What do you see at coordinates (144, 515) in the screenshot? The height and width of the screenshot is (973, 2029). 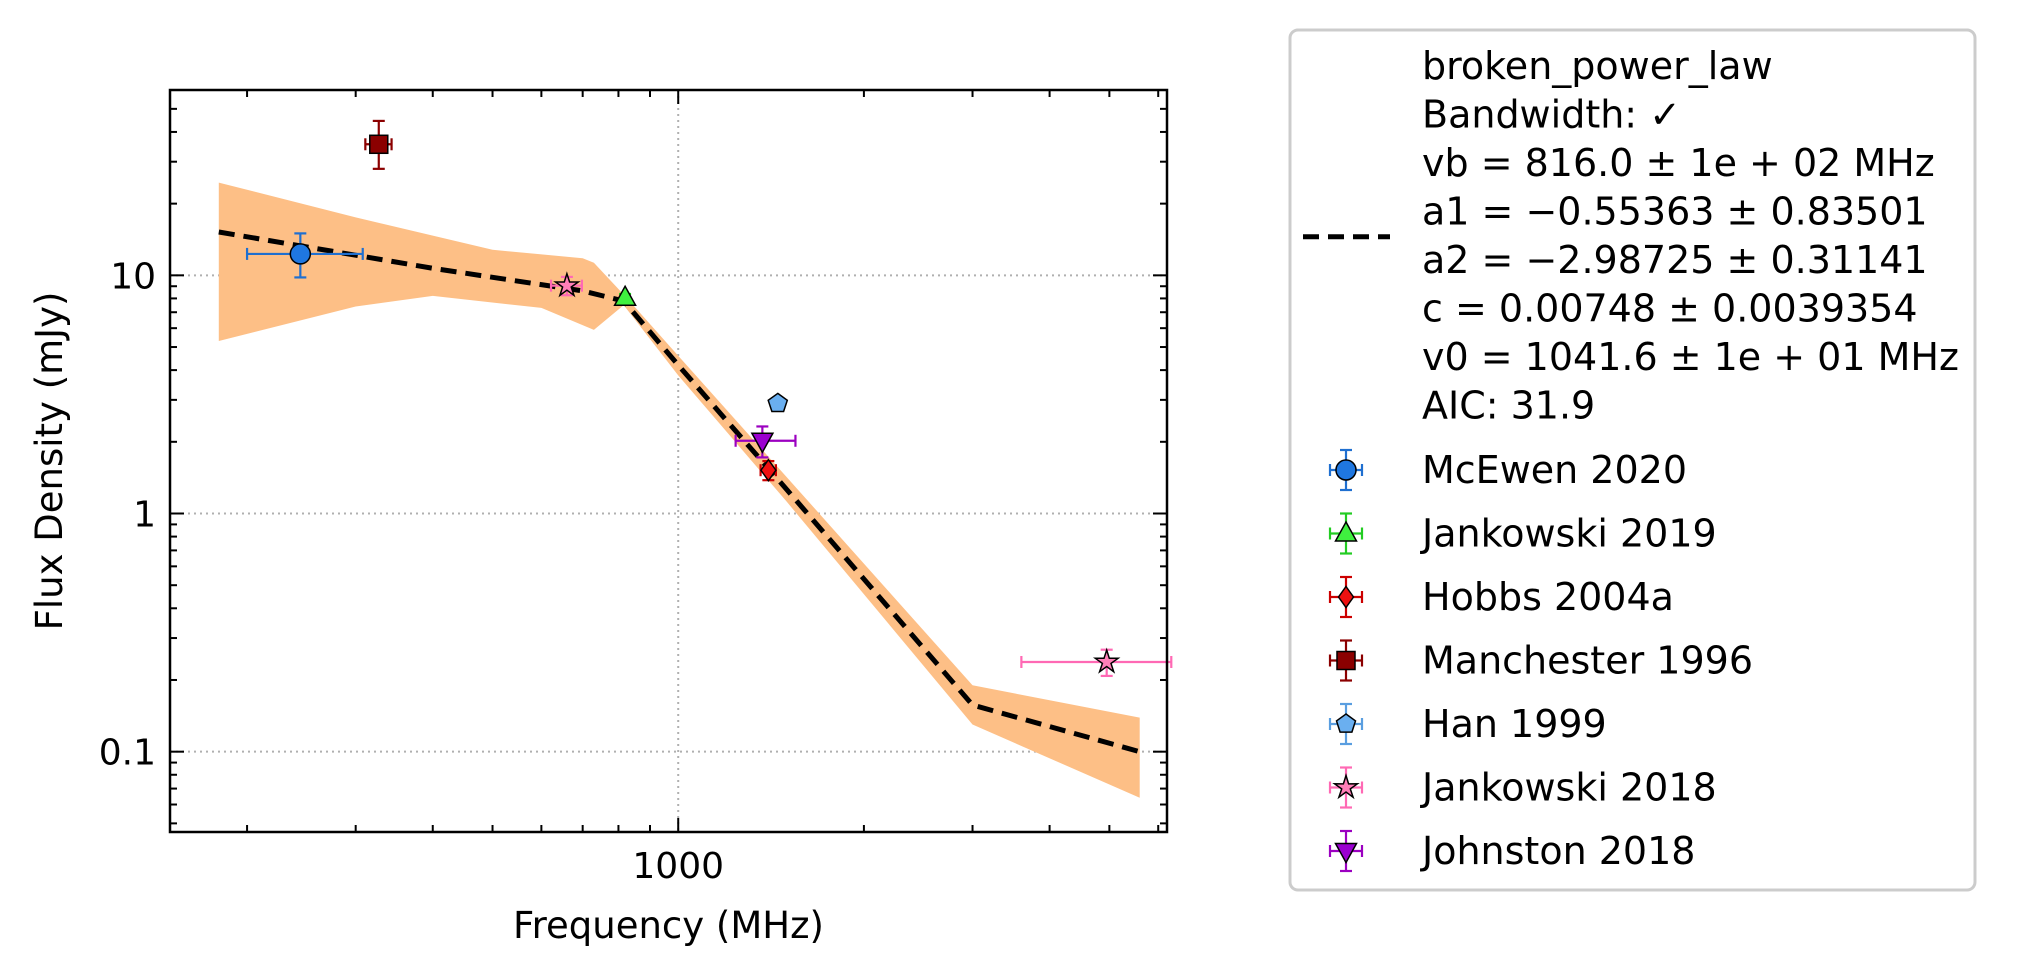 I see `y-tick-label-1: 1` at bounding box center [144, 515].